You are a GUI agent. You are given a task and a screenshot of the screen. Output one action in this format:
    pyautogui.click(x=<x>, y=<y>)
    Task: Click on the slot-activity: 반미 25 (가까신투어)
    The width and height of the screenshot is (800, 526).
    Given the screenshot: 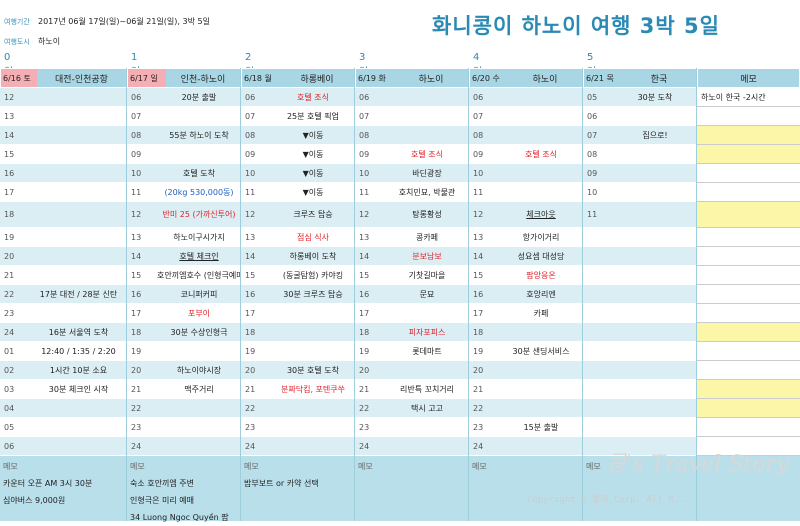 What is the action you would take?
    pyautogui.click(x=199, y=214)
    